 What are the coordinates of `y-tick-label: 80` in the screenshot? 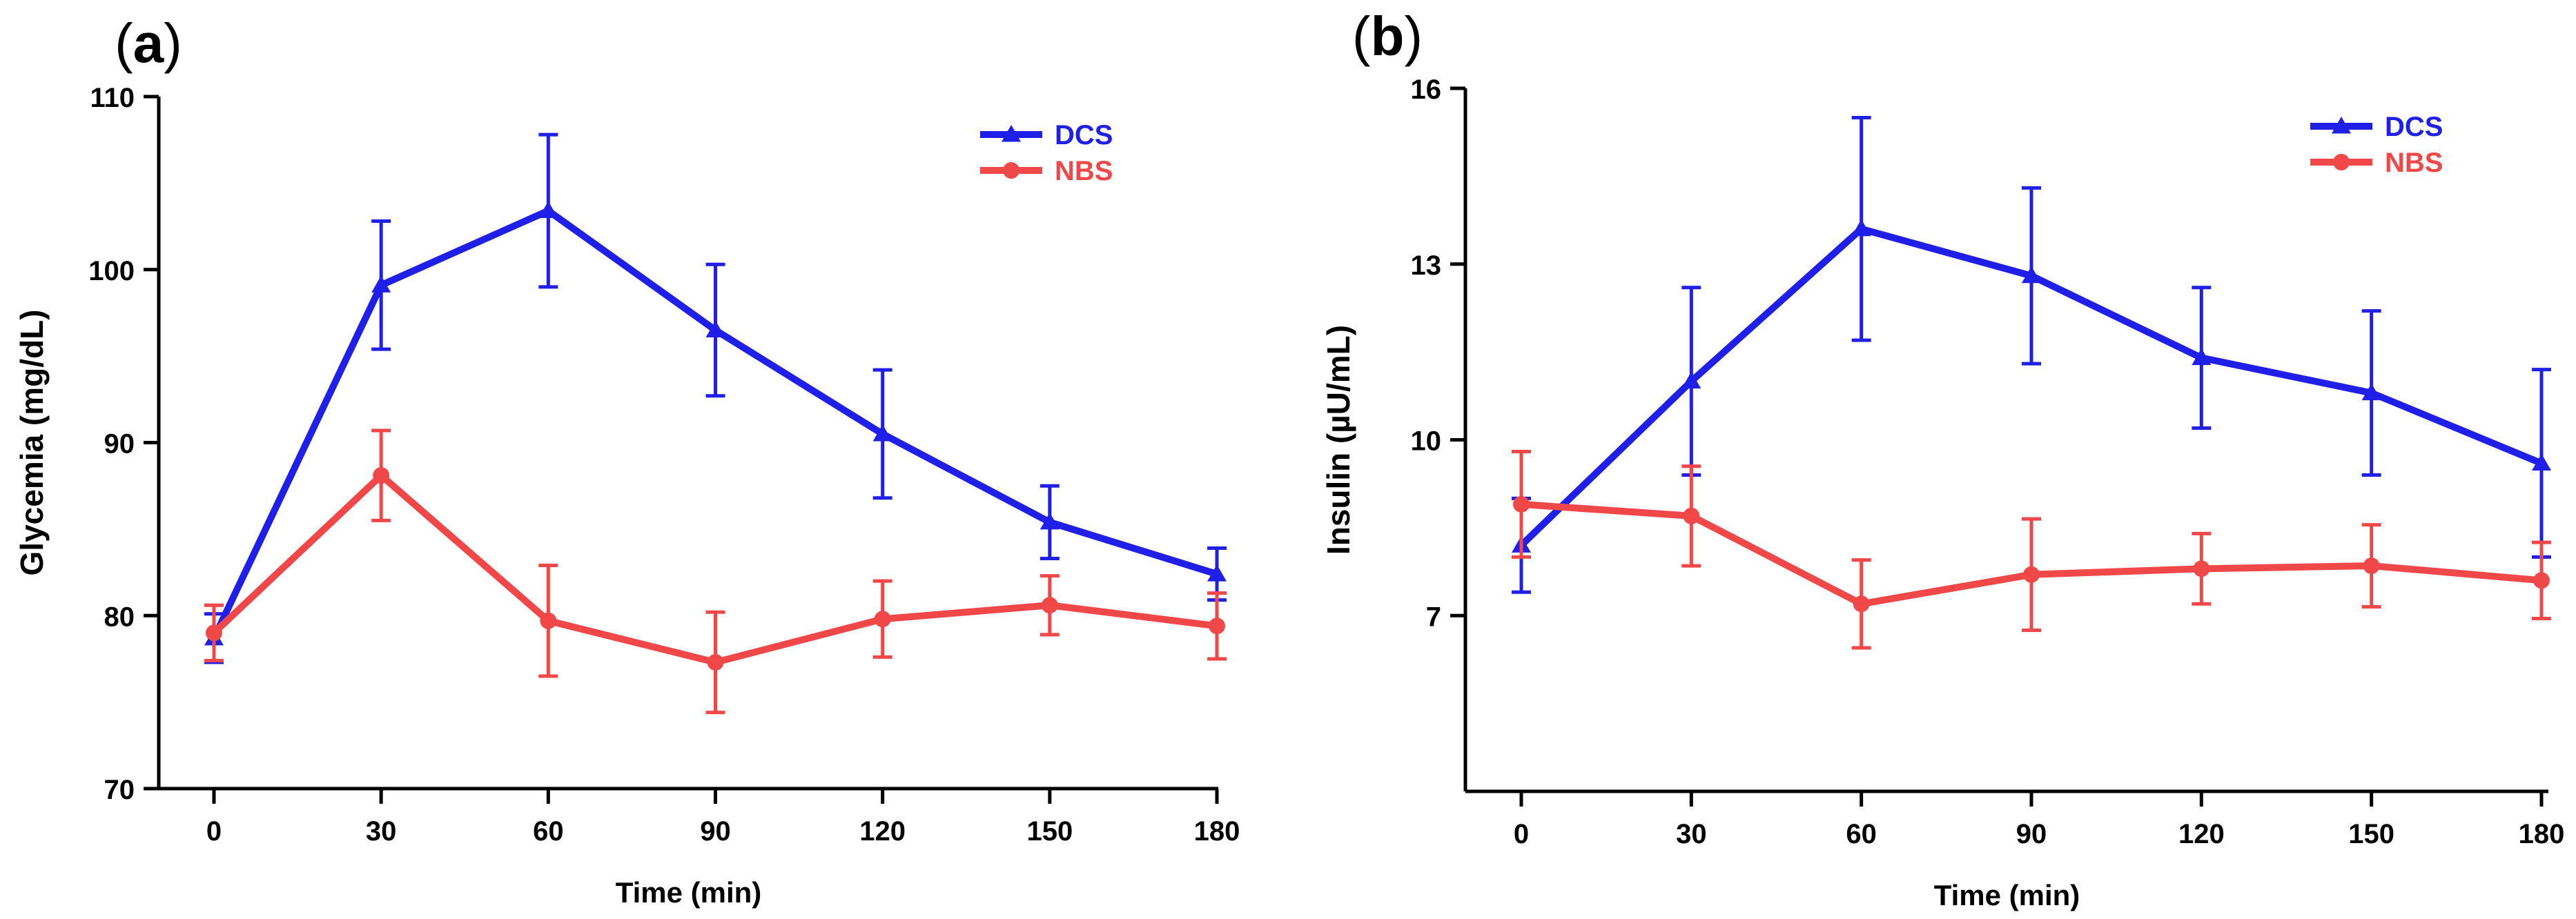 It's located at (119, 617).